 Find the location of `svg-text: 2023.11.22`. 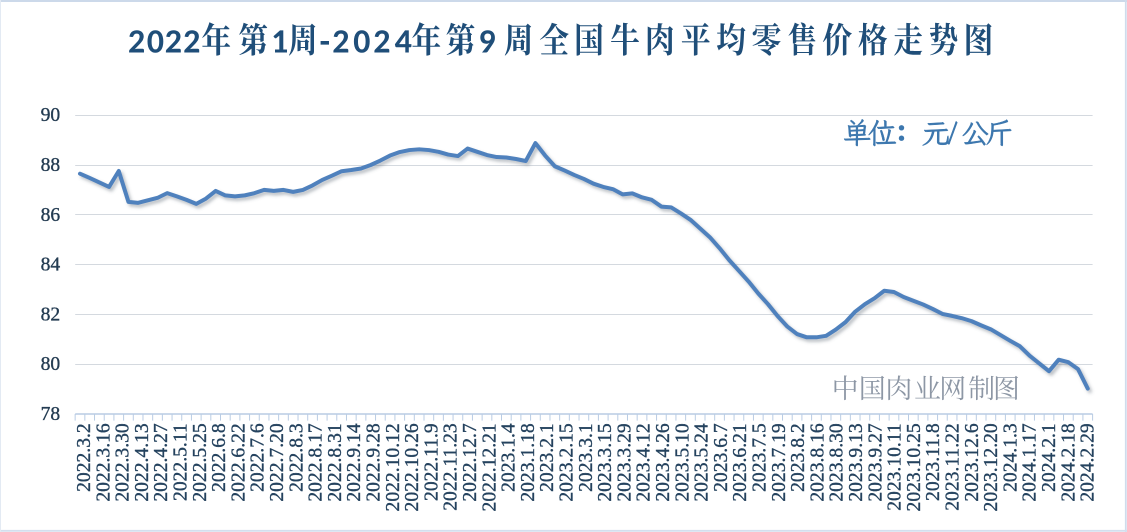

svg-text: 2023.11.22 is located at coordinates (953, 466).